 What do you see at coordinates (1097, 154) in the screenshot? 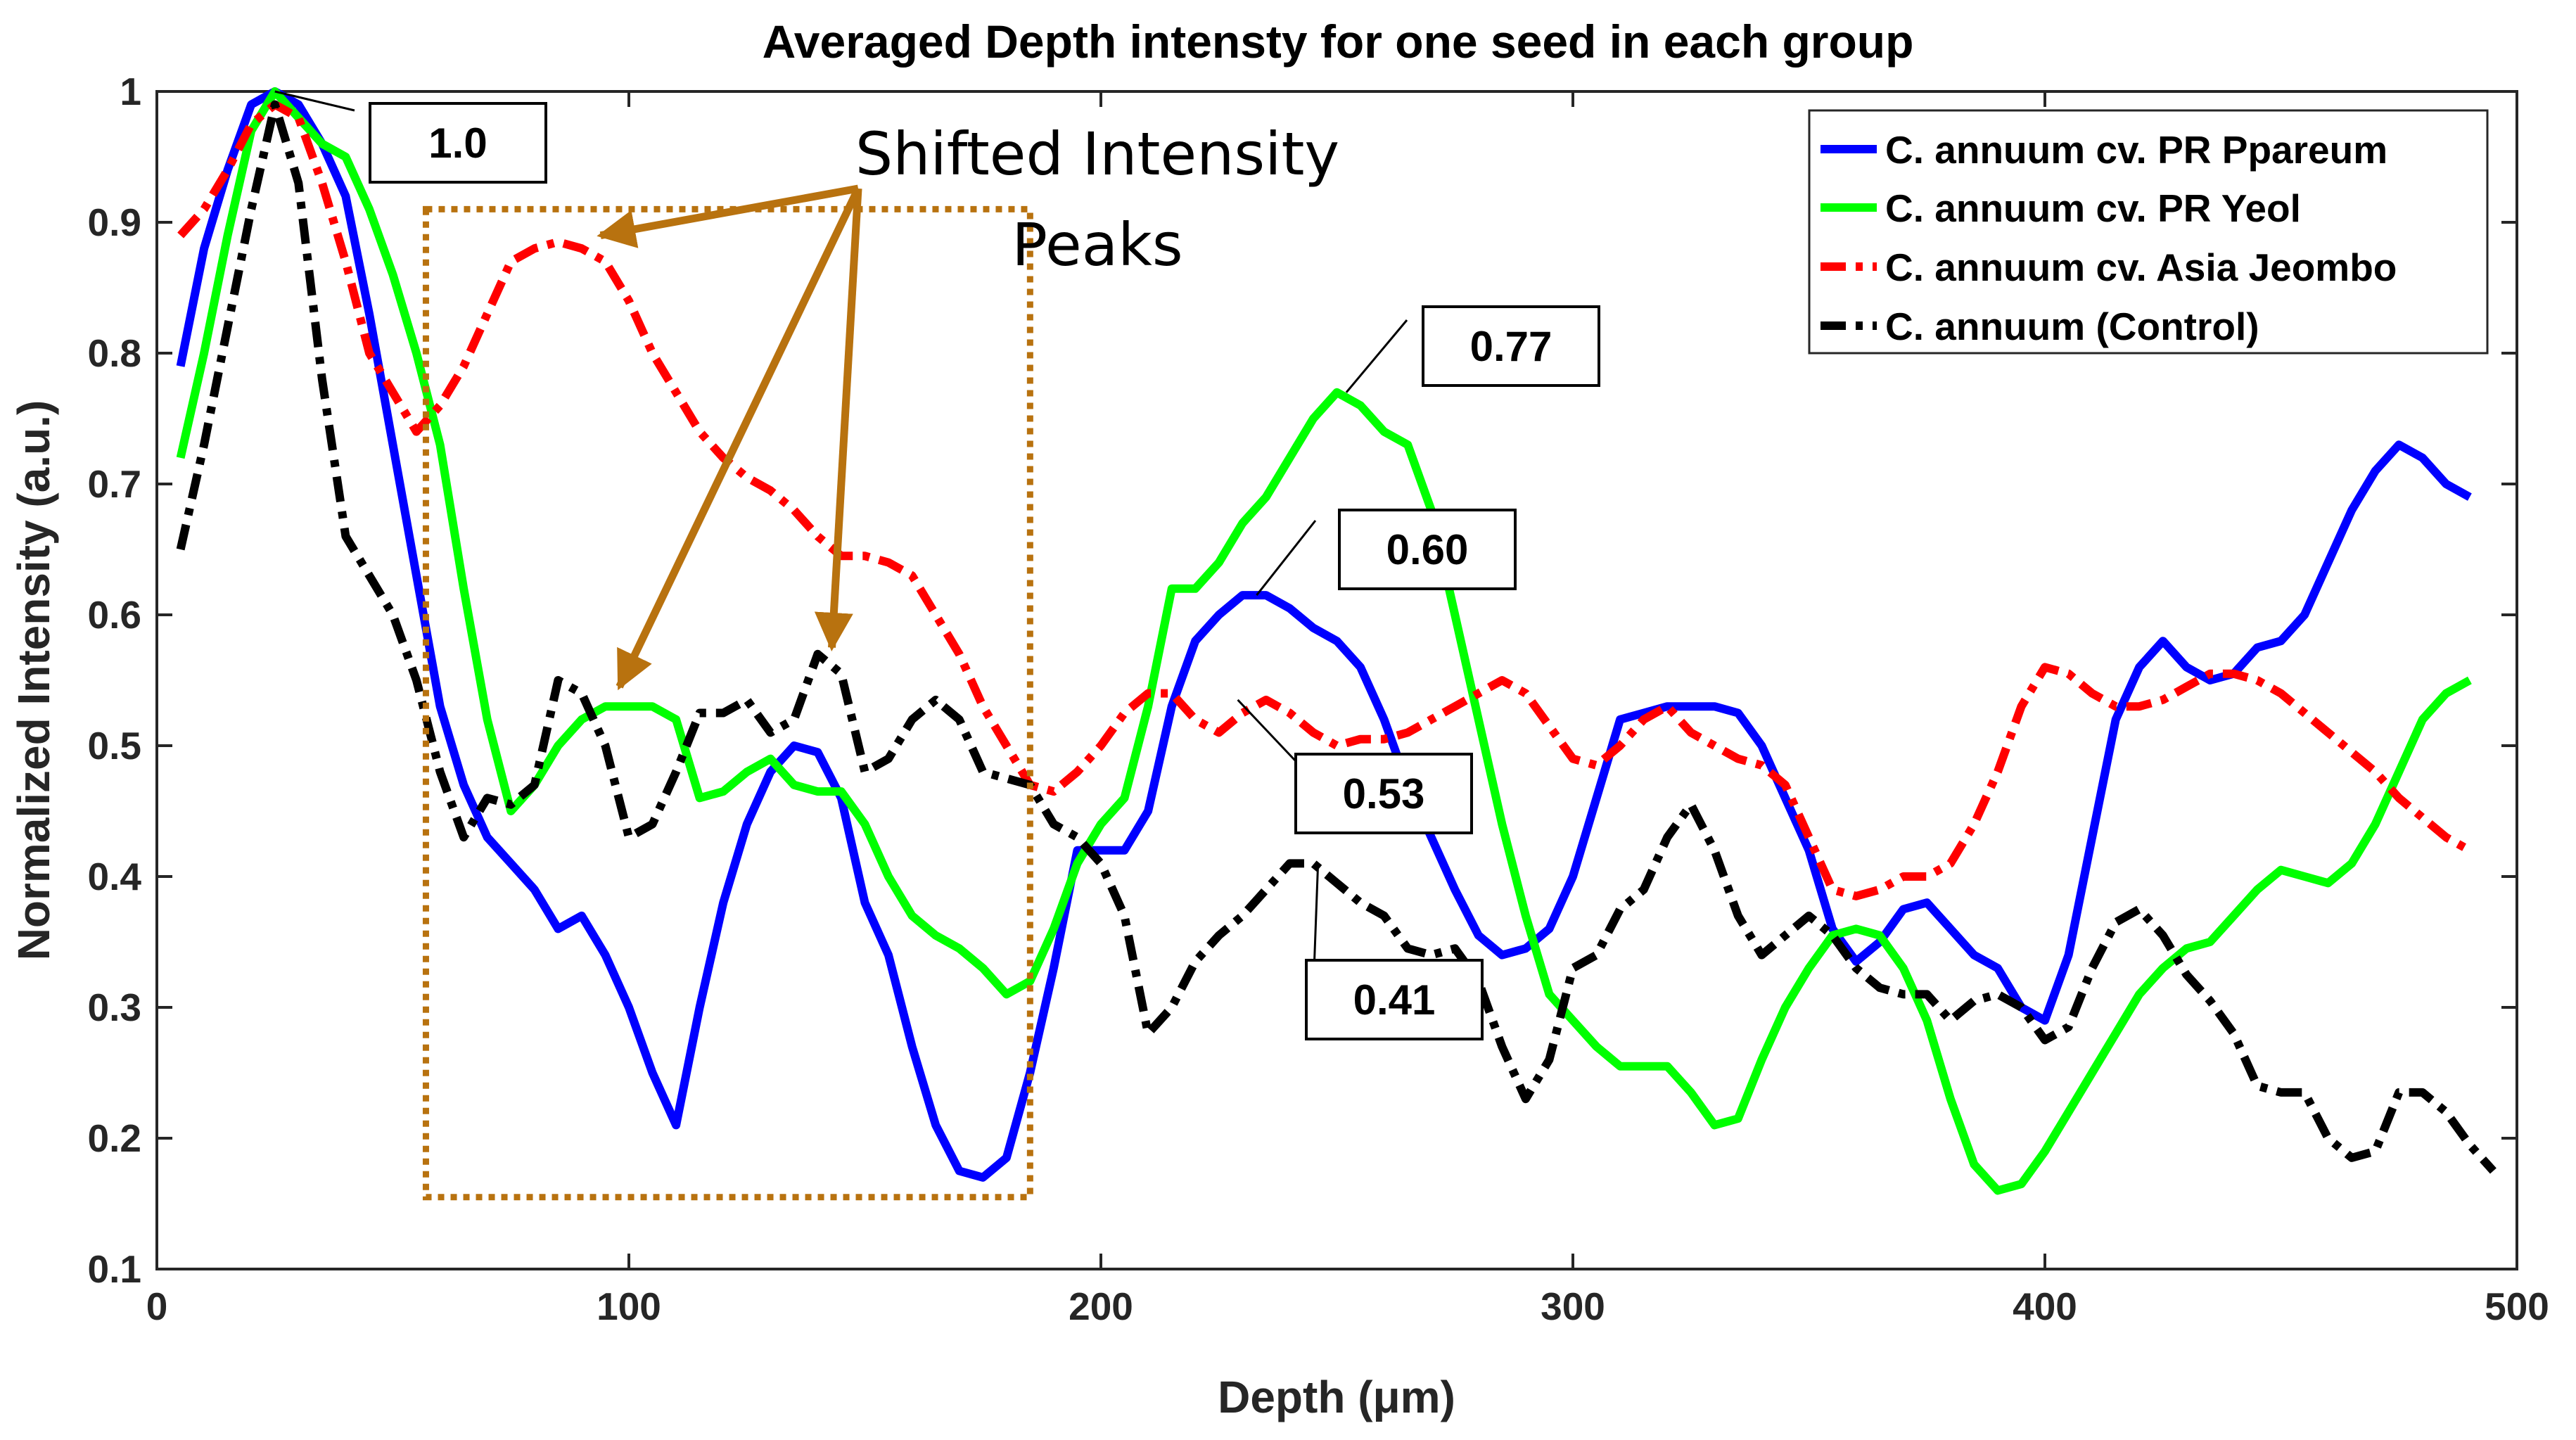
I see `annotation-line-1: Shifted Intensity` at bounding box center [1097, 154].